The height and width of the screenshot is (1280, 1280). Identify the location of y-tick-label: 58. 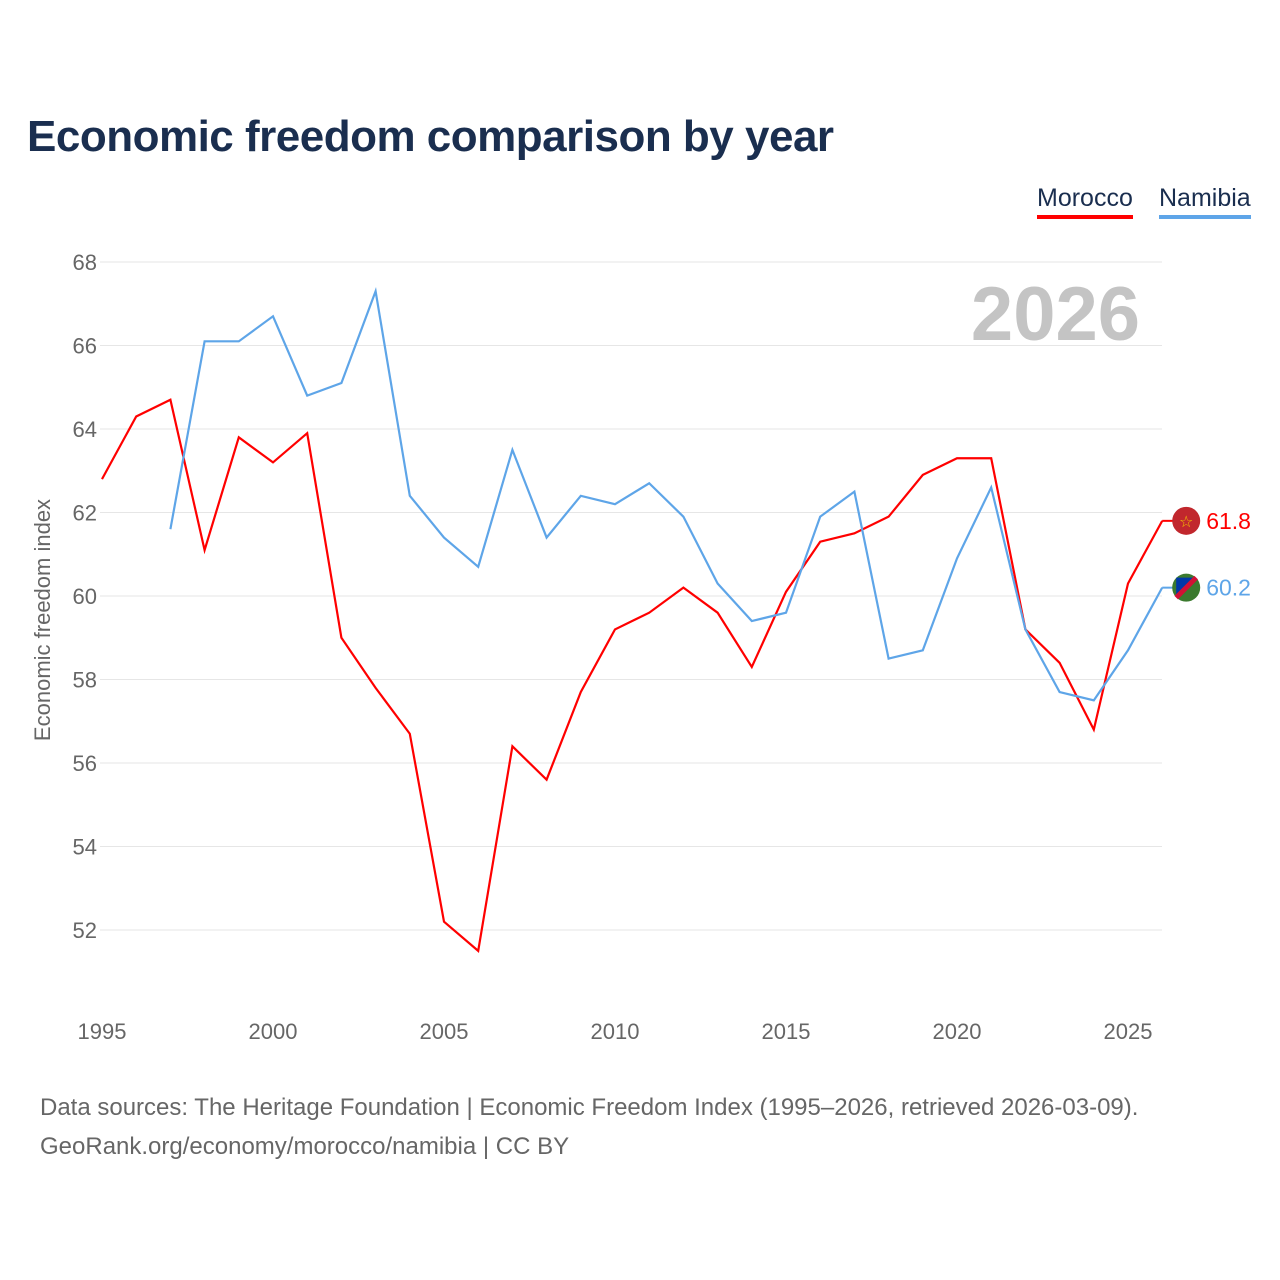
(85, 680).